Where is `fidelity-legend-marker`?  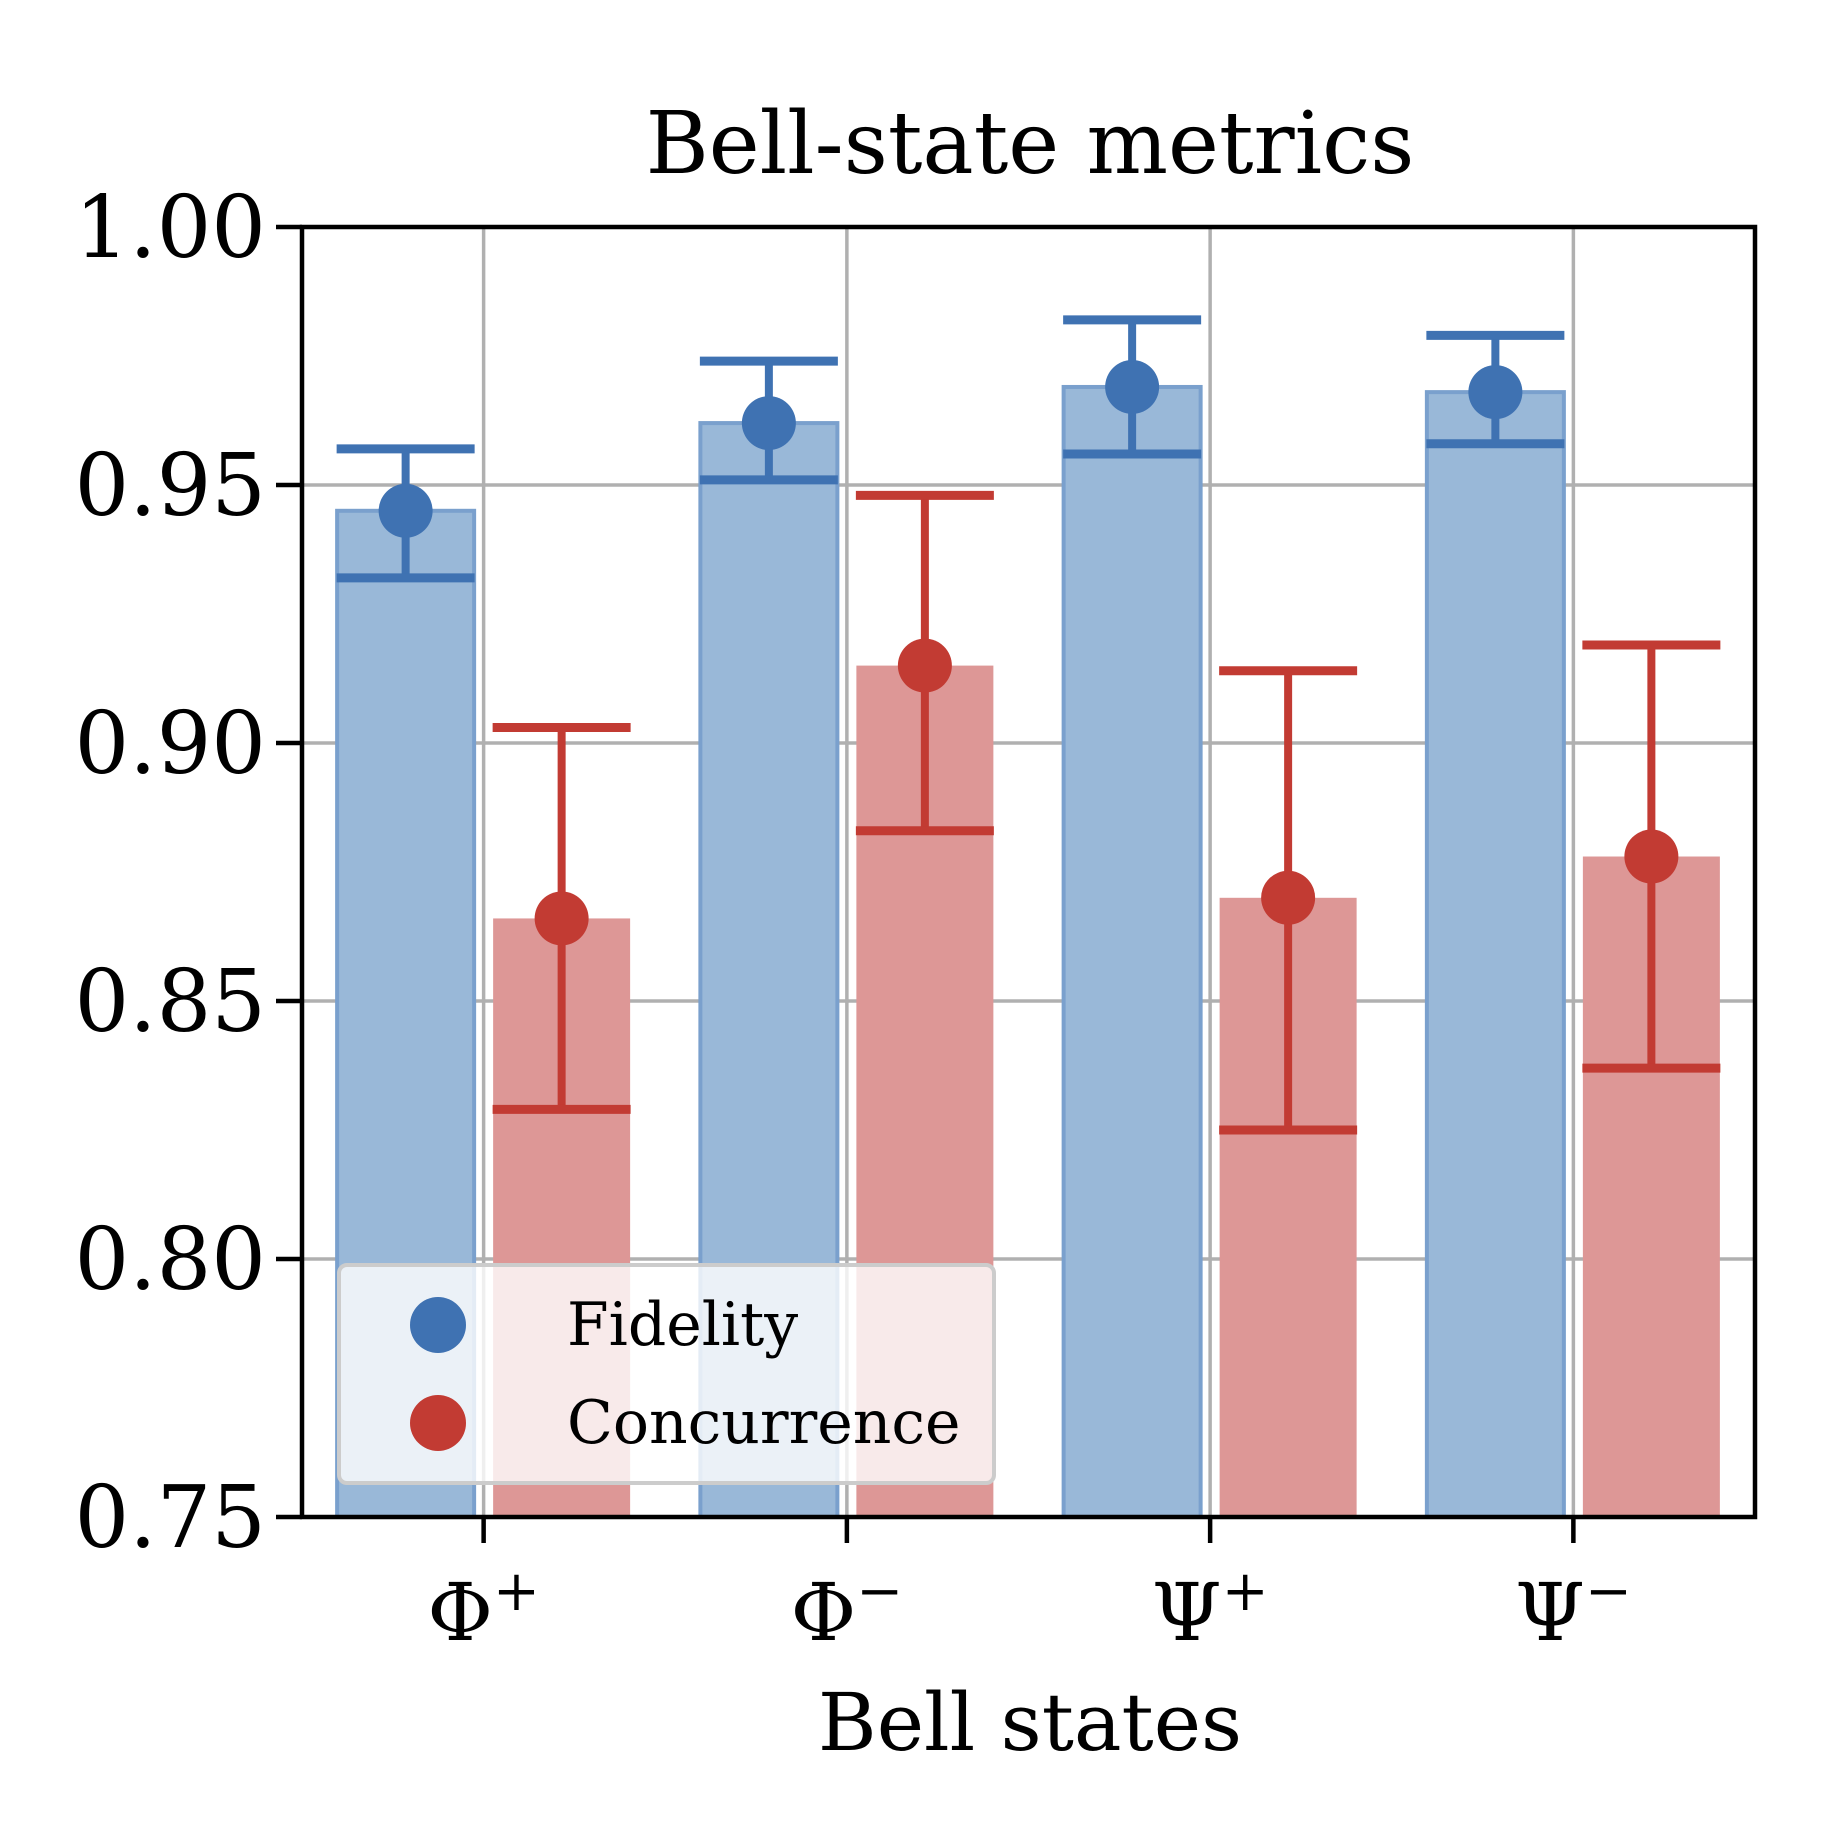 fidelity-legend-marker is located at coordinates (438, 1325).